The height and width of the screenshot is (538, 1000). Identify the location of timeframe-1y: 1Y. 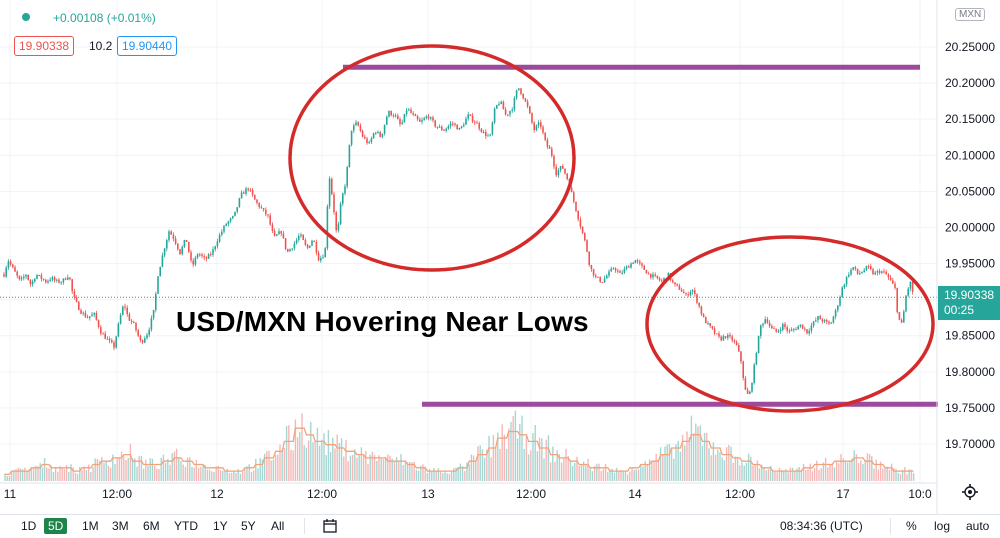
(220, 526).